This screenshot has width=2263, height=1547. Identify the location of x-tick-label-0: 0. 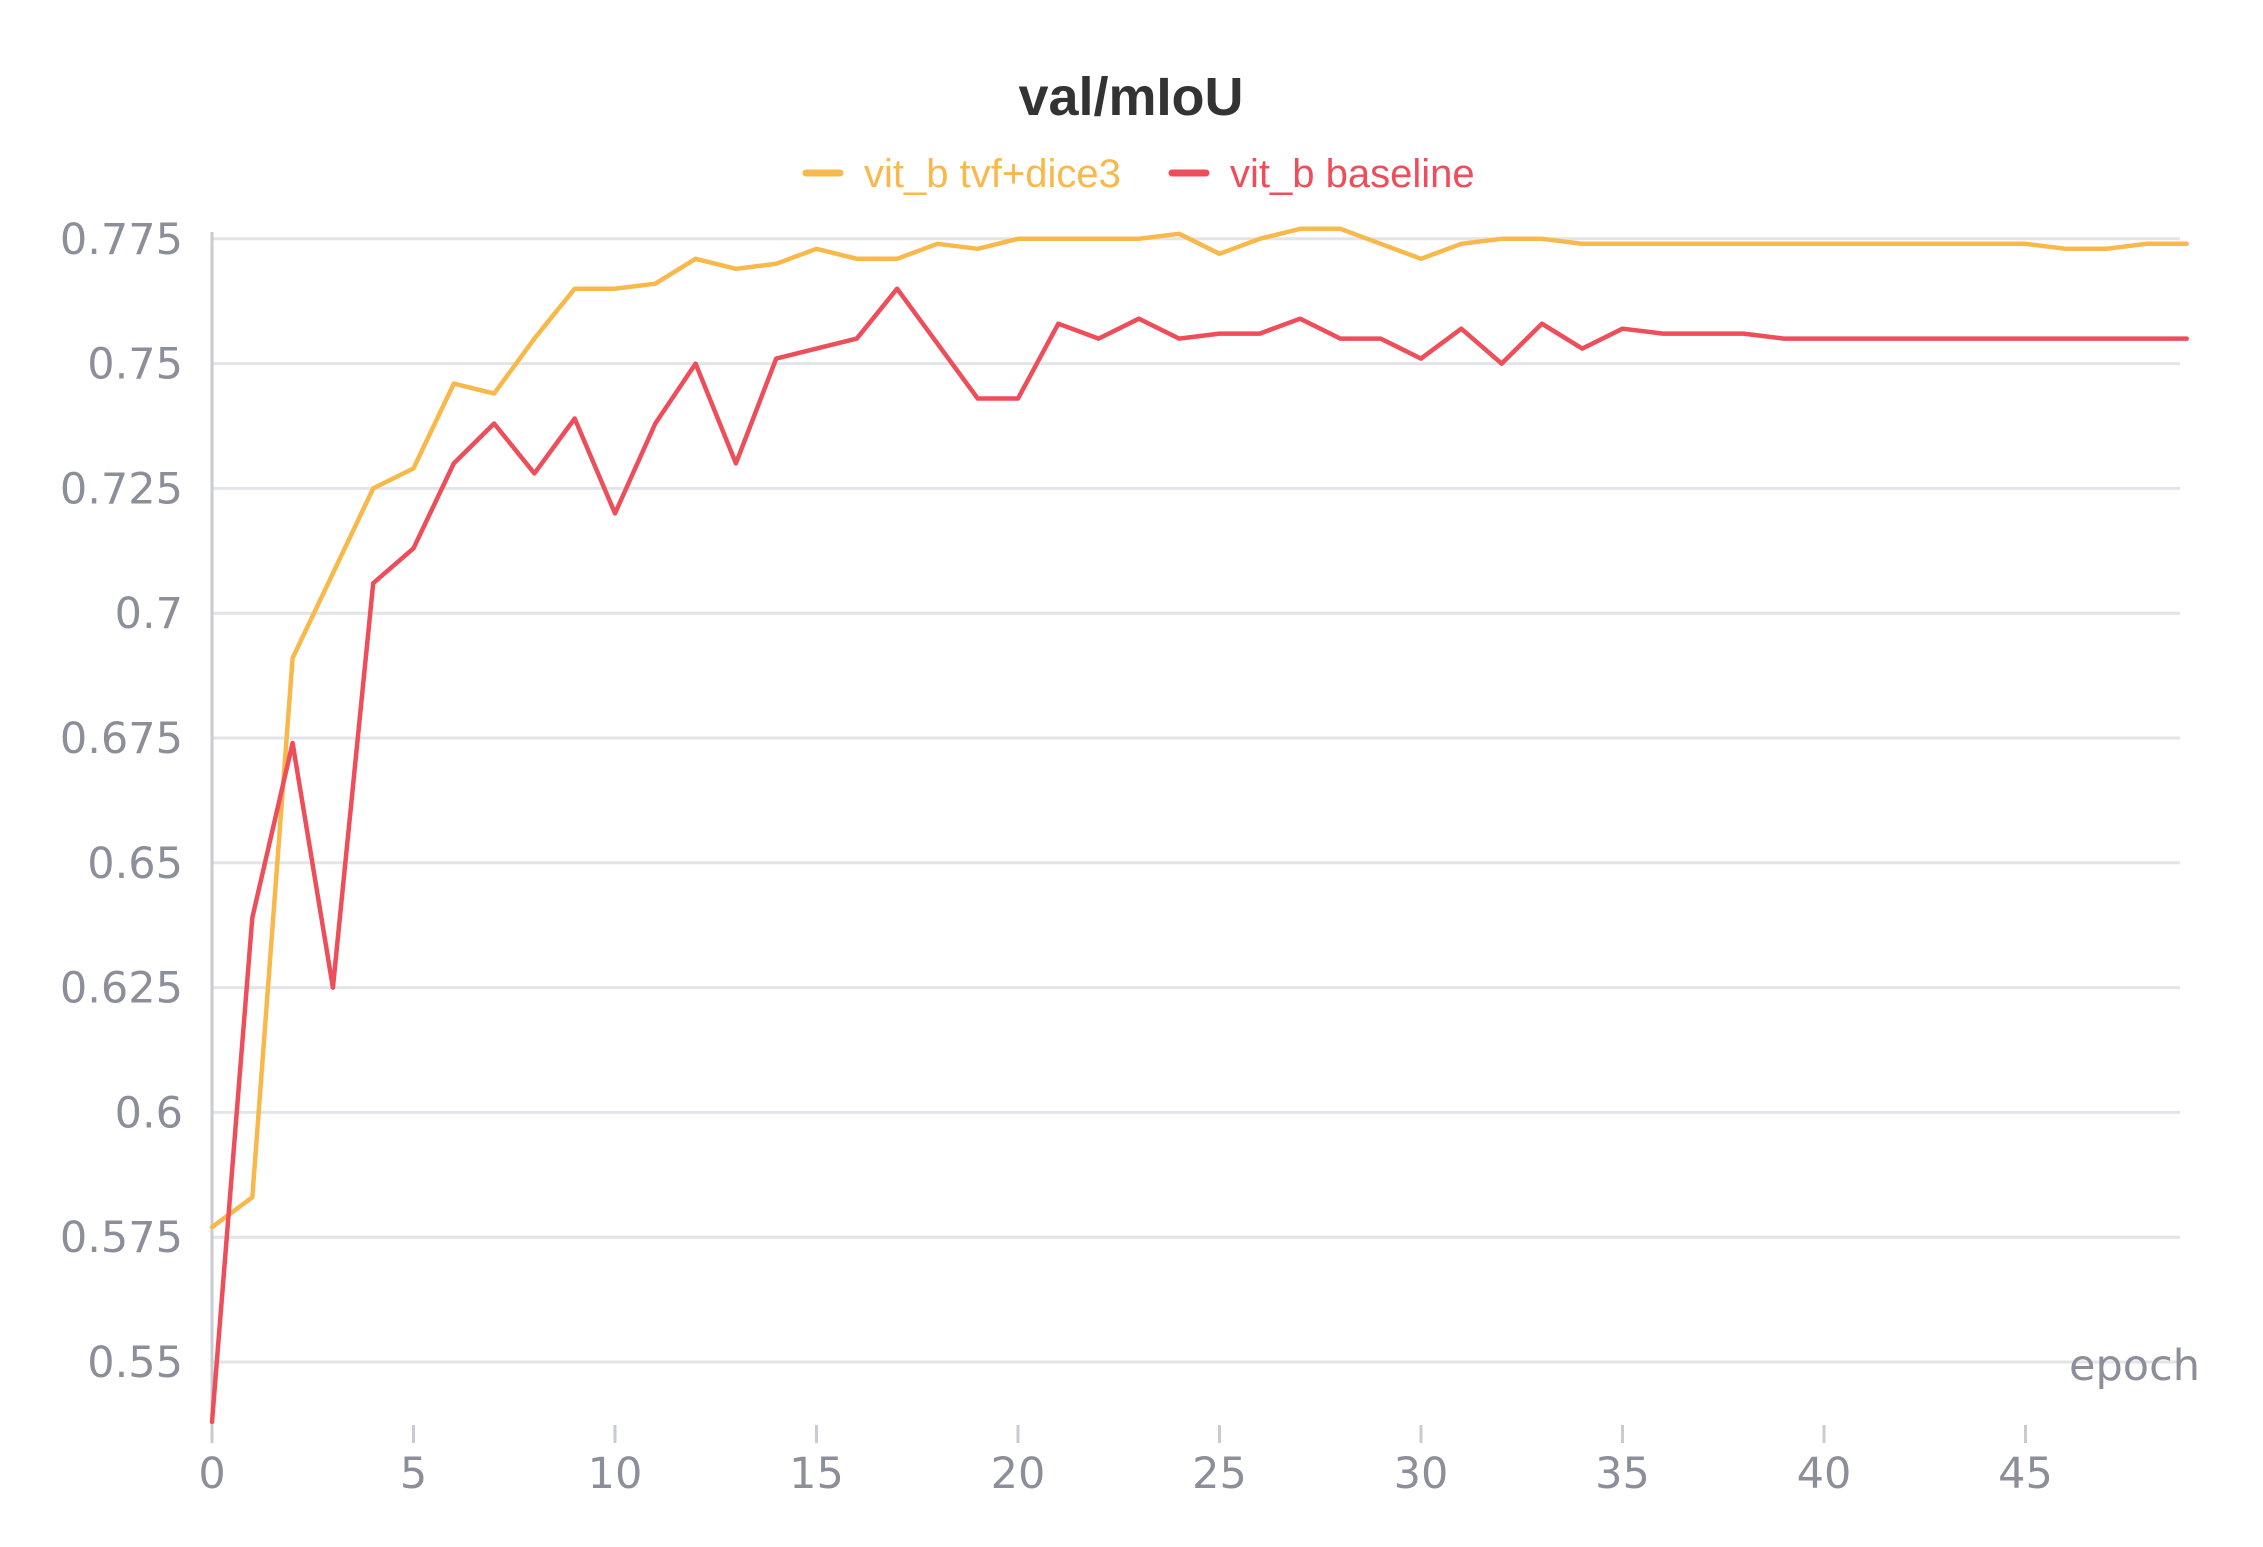
(211, 1474).